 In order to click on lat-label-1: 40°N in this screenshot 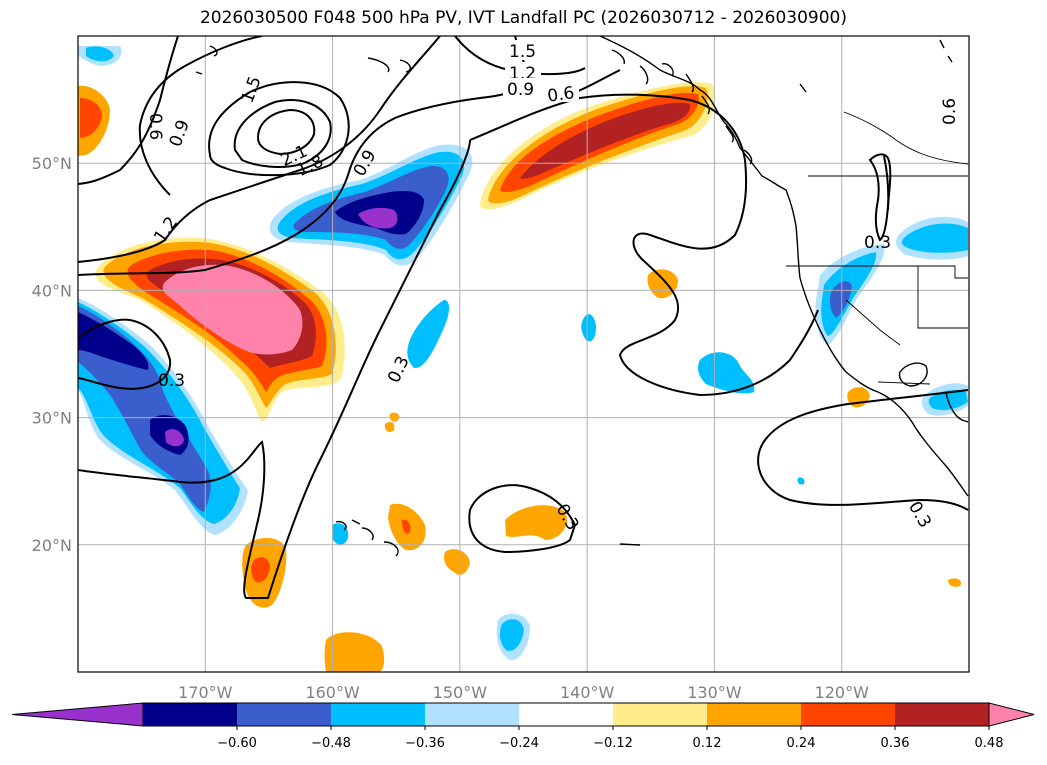, I will do `click(52, 290)`.